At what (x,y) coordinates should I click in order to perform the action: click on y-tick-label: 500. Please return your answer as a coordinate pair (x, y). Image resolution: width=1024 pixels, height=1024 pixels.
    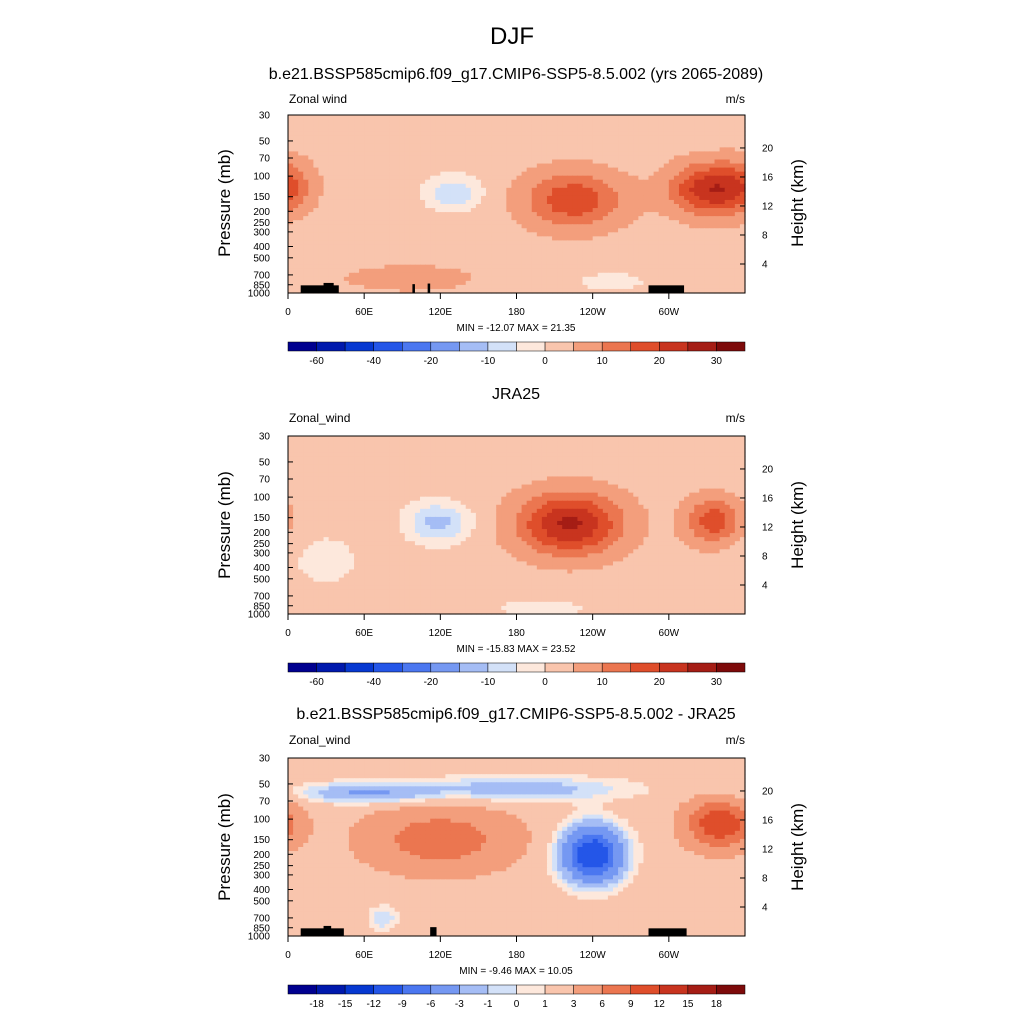
    Looking at the image, I should click on (261, 258).